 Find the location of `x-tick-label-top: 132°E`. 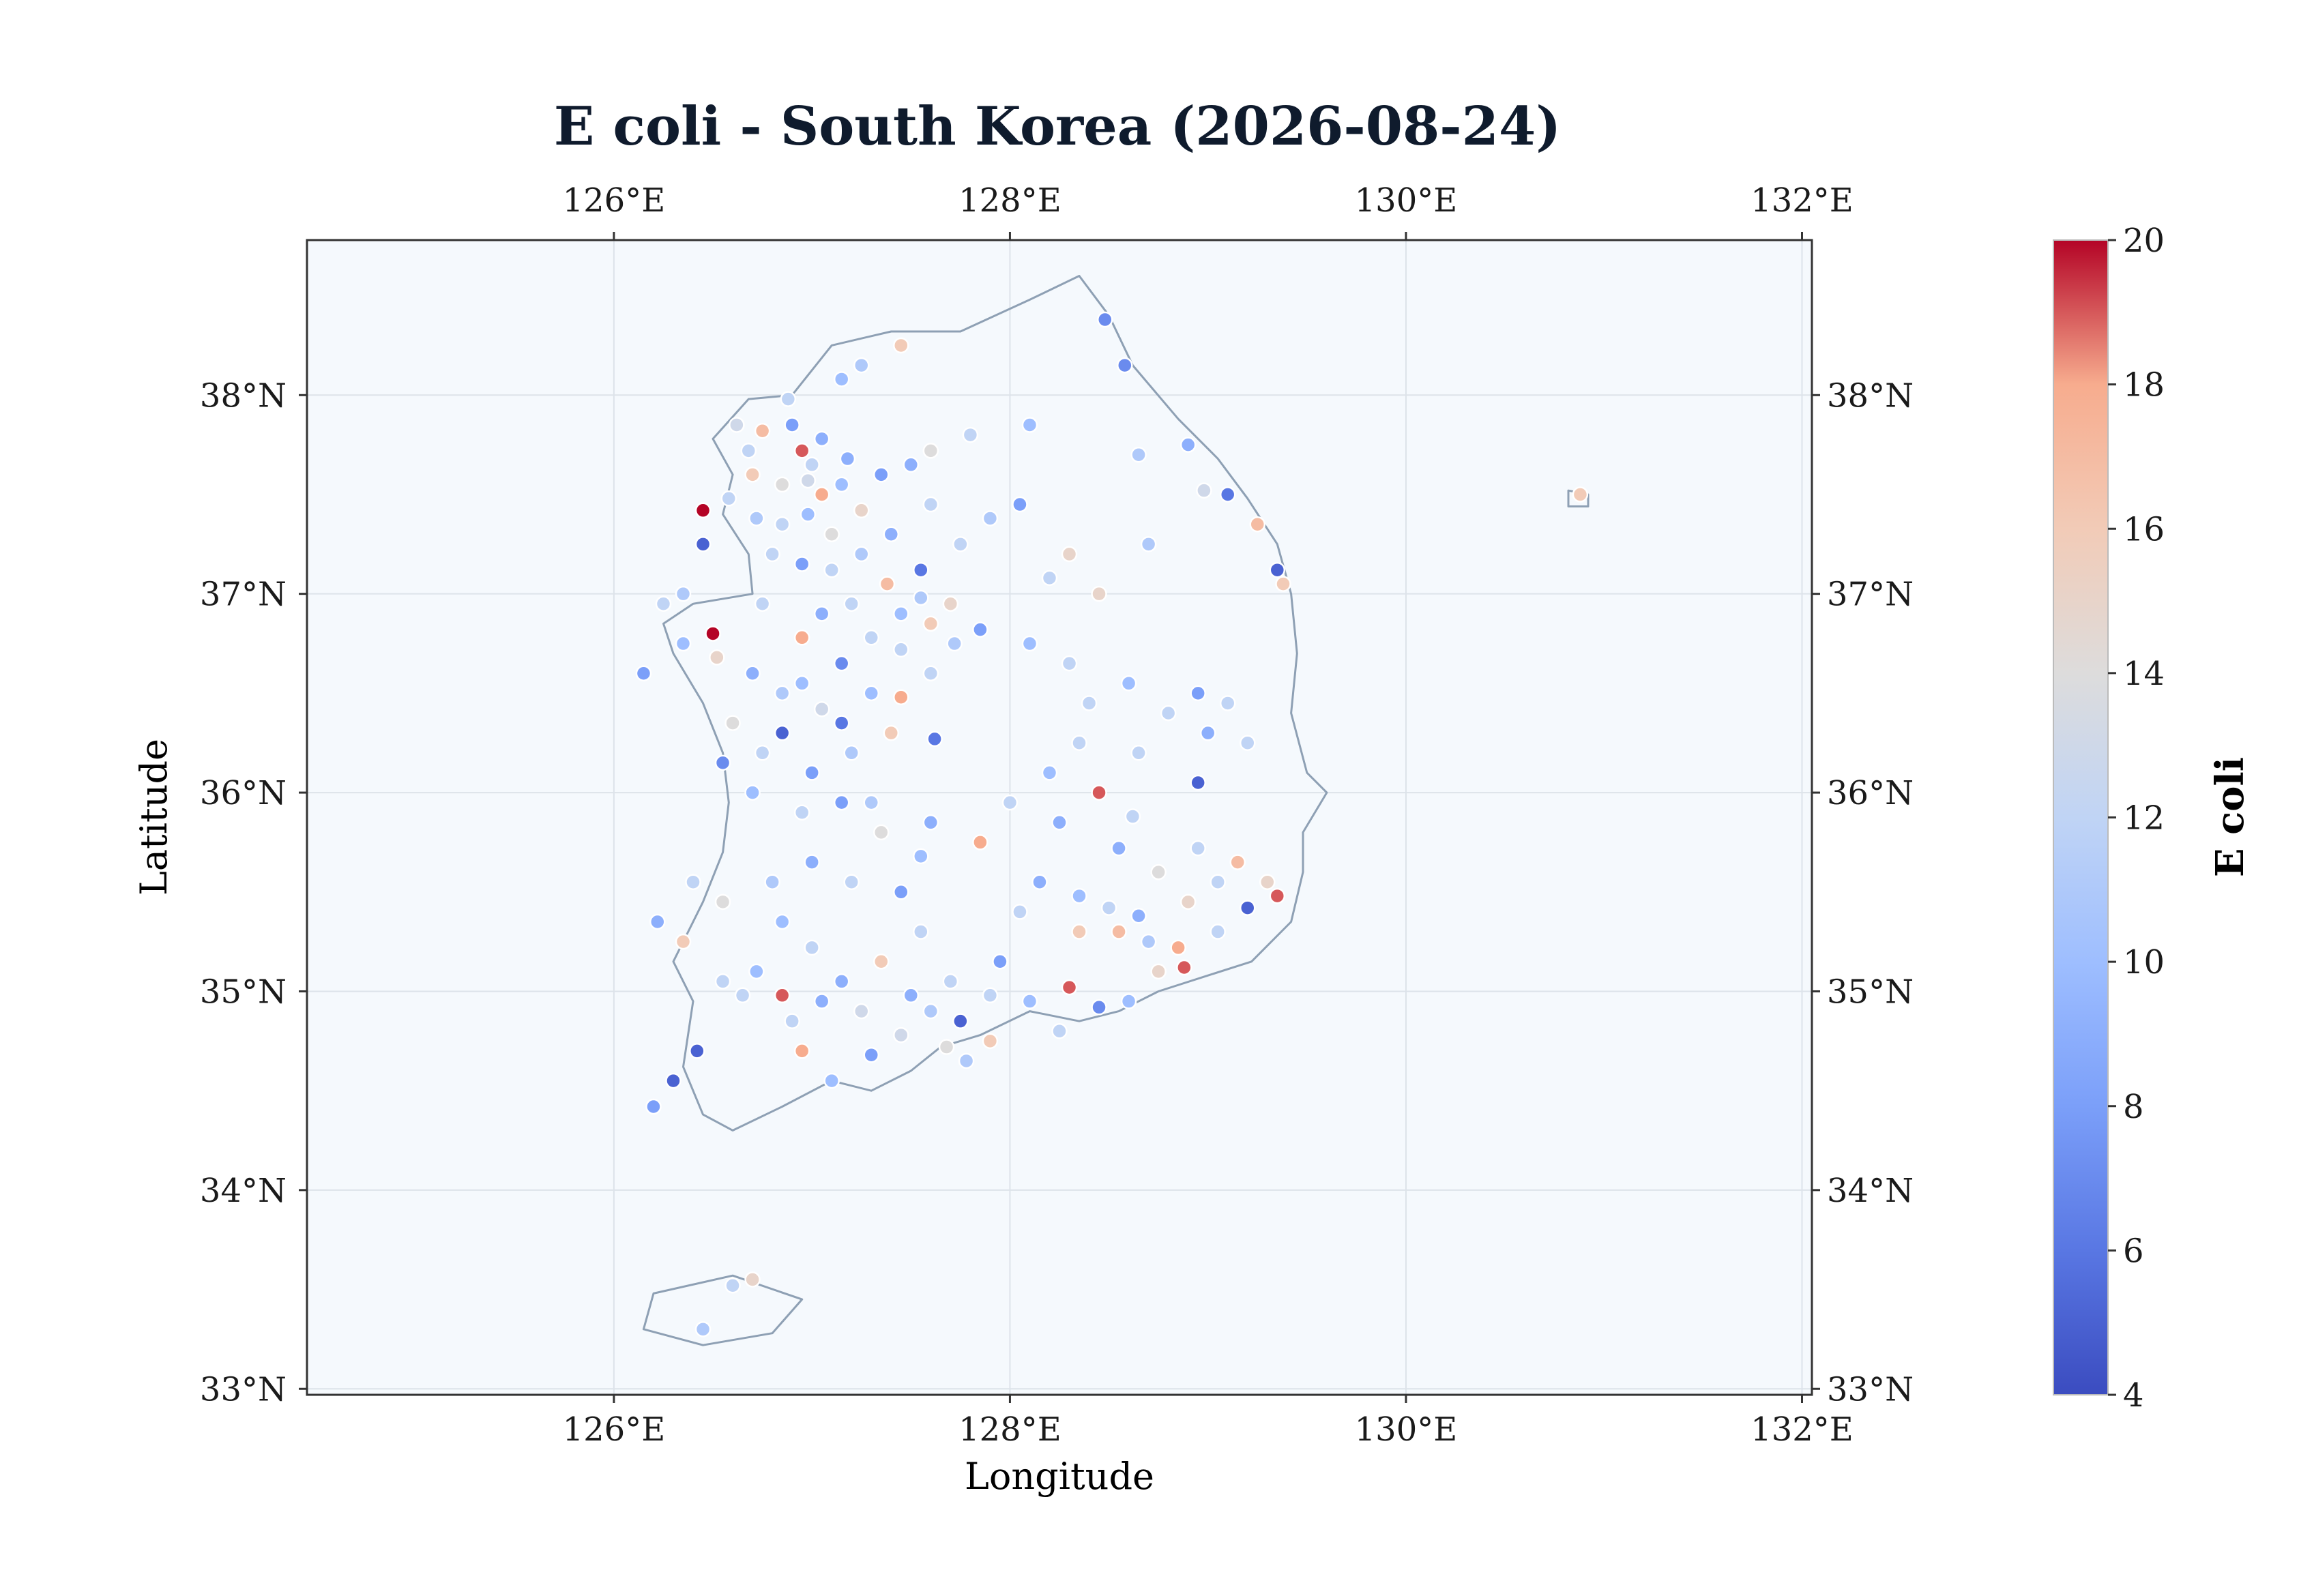

x-tick-label-top: 132°E is located at coordinates (1802, 201).